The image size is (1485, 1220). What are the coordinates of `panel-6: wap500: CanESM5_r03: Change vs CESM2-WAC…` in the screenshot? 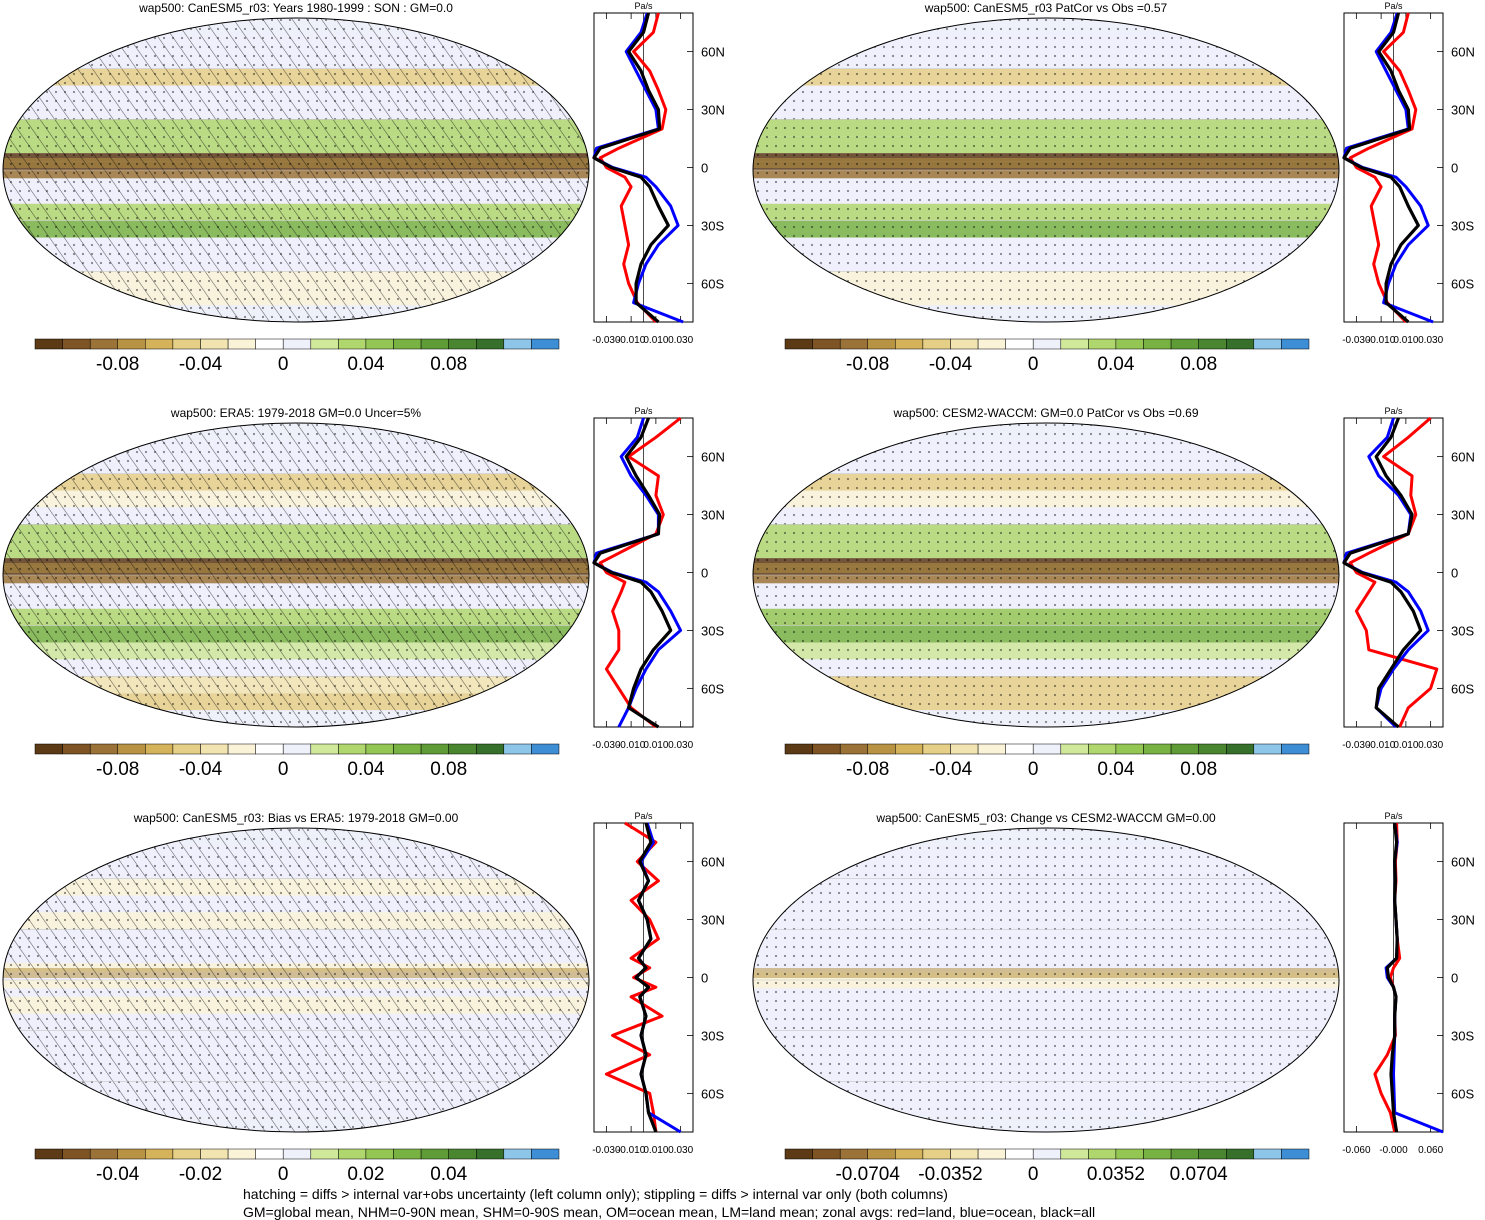 It's located at (1113, 998).